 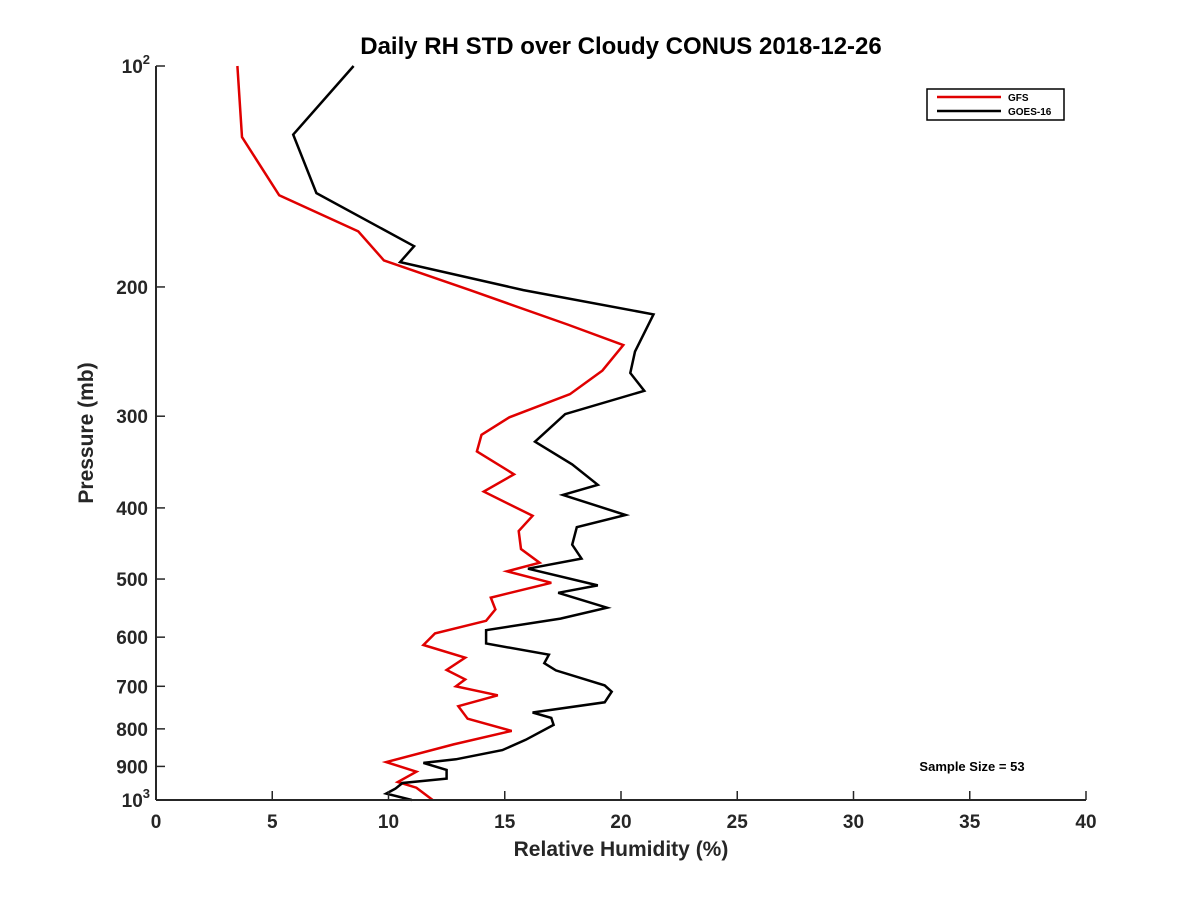 I want to click on y-axis-ticks: 10² 200 300 400 500 600 700 800 900 10³, so click(x=140, y=432).